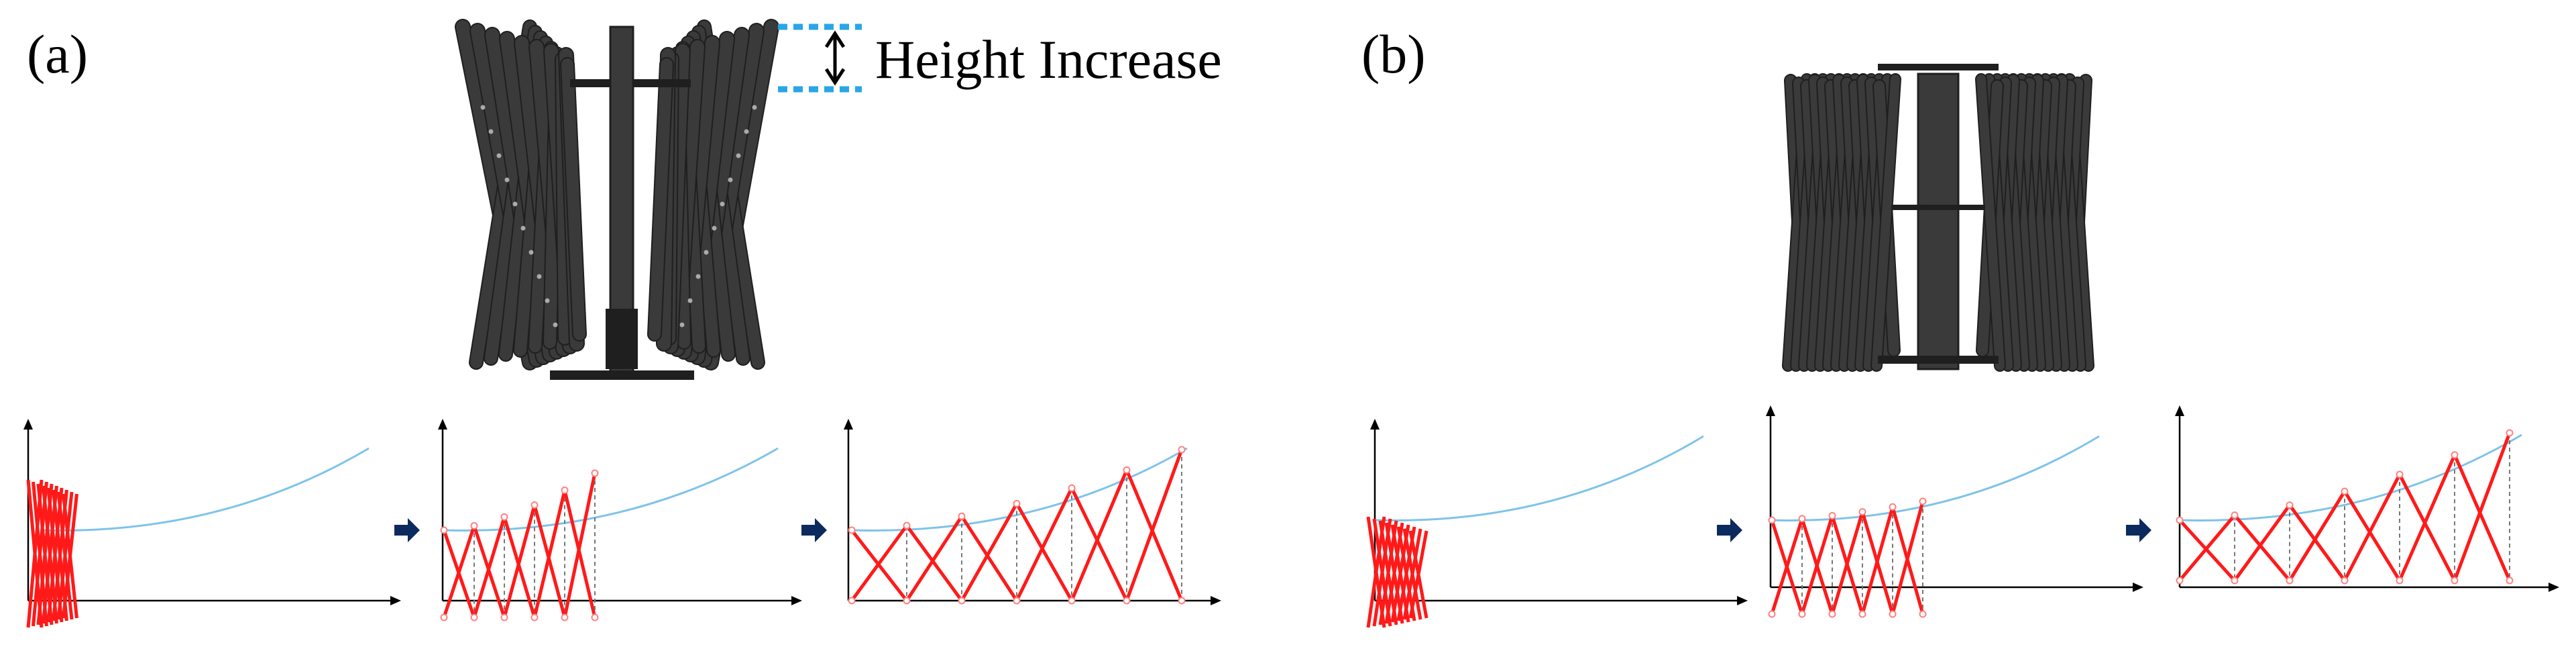 The width and height of the screenshot is (2576, 653). Describe the element at coordinates (212, 523) in the screenshot. I see `schematic-a-stage-1-collapsed` at that location.